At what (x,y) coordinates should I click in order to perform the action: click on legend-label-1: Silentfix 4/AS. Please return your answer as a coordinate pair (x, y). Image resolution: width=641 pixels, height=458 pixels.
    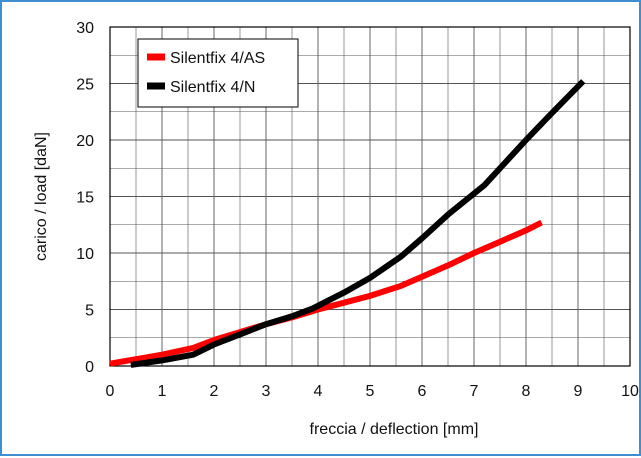
    Looking at the image, I should click on (217, 58).